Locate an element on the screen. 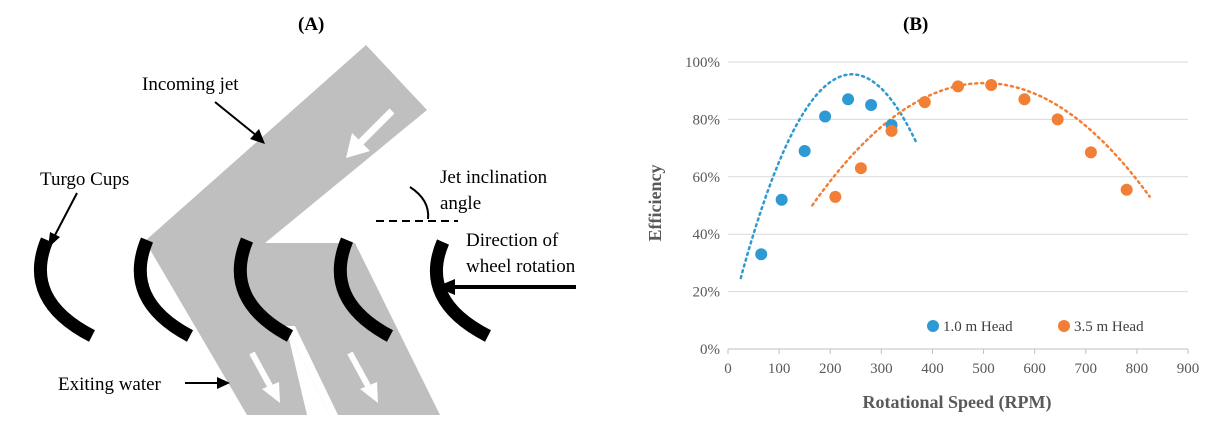 Image resolution: width=1213 pixels, height=437 pixels. incoming-flow-arrow is located at coordinates (370, 133).